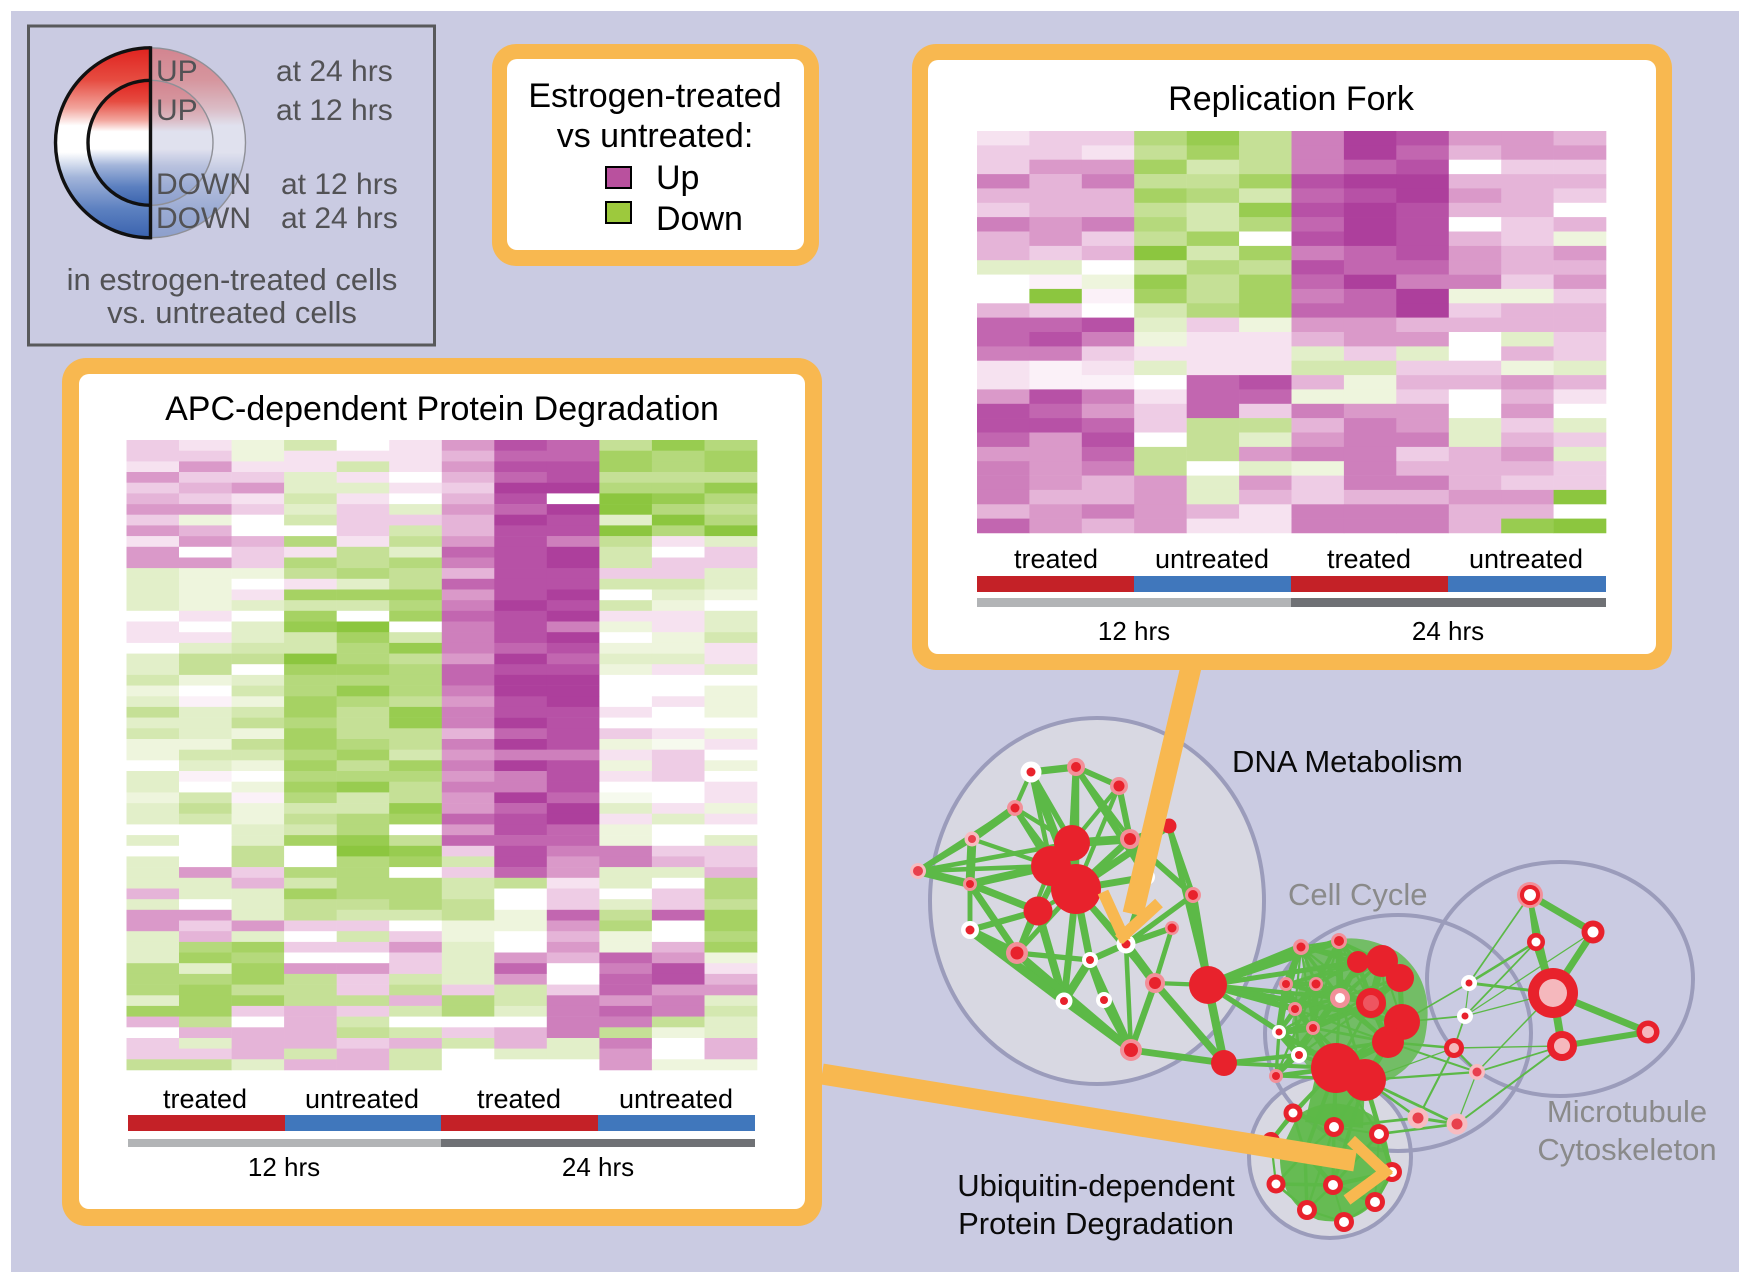  Describe the element at coordinates (1626, 1149) in the screenshot. I see `svg-text: Cytoskeleton` at that location.